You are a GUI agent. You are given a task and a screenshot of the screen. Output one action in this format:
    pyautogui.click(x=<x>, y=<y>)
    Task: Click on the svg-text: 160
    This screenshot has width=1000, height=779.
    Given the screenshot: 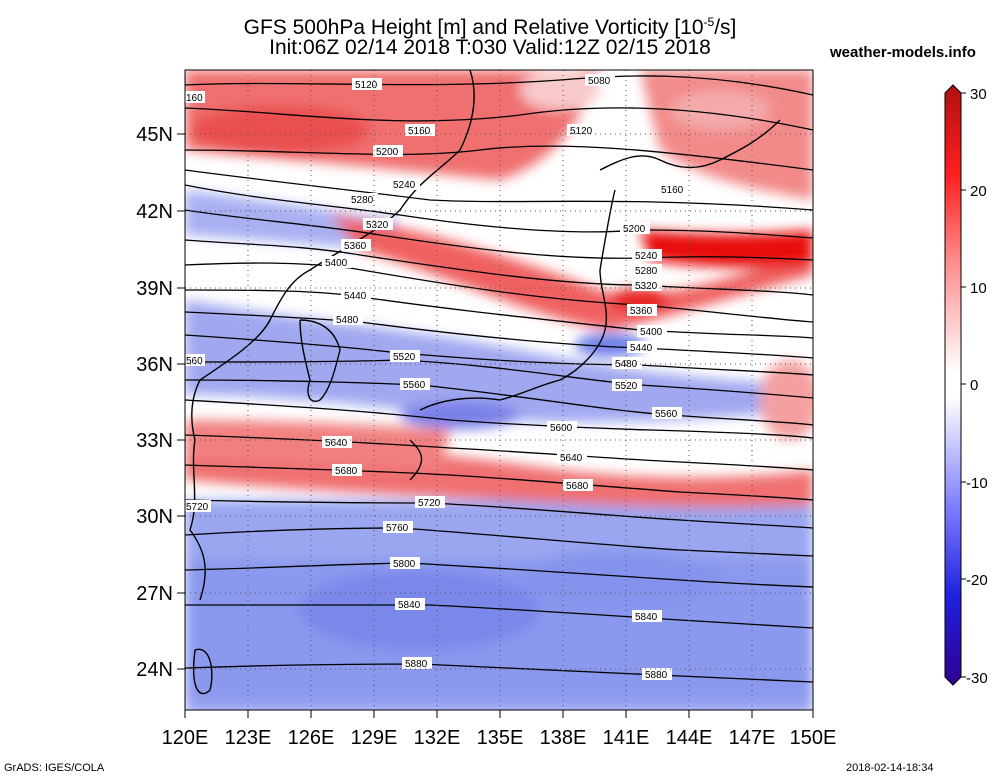 What is the action you would take?
    pyautogui.click(x=194, y=98)
    